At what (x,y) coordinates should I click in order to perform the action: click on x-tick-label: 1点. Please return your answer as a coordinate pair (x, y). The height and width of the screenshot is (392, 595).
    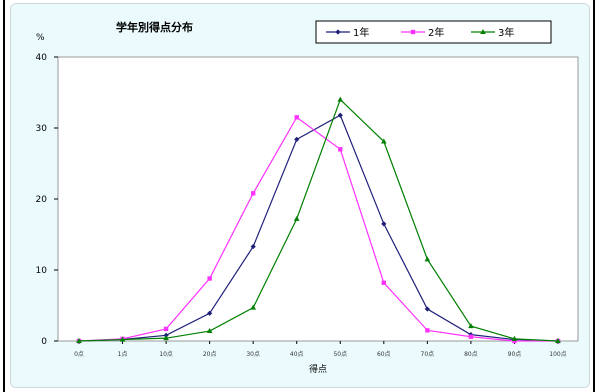
    Looking at the image, I should click on (123, 354).